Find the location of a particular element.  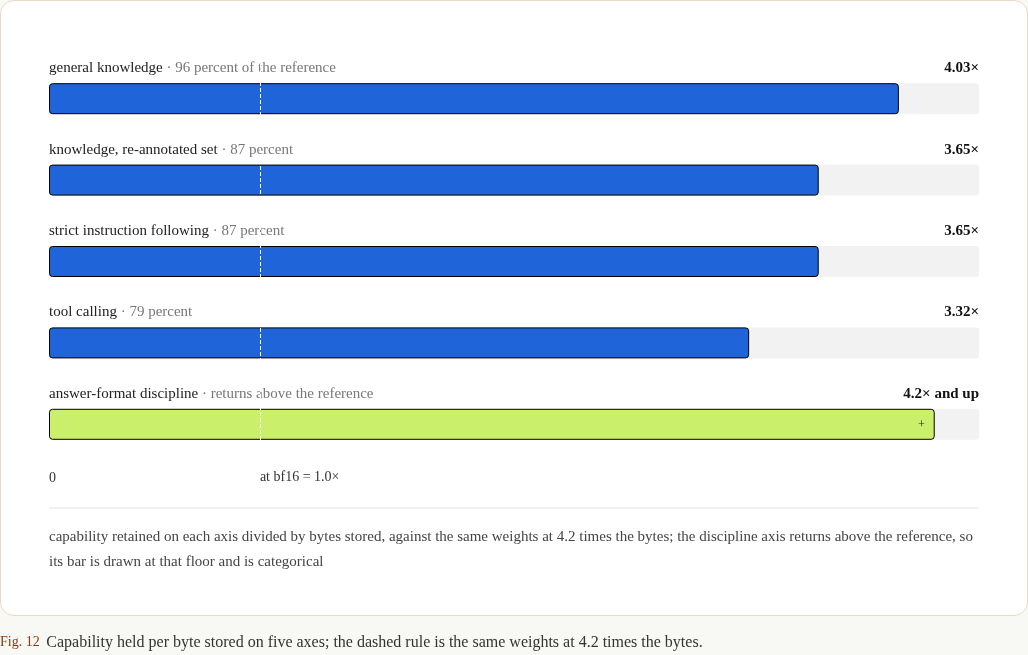

text: 0 is located at coordinates (52, 477).